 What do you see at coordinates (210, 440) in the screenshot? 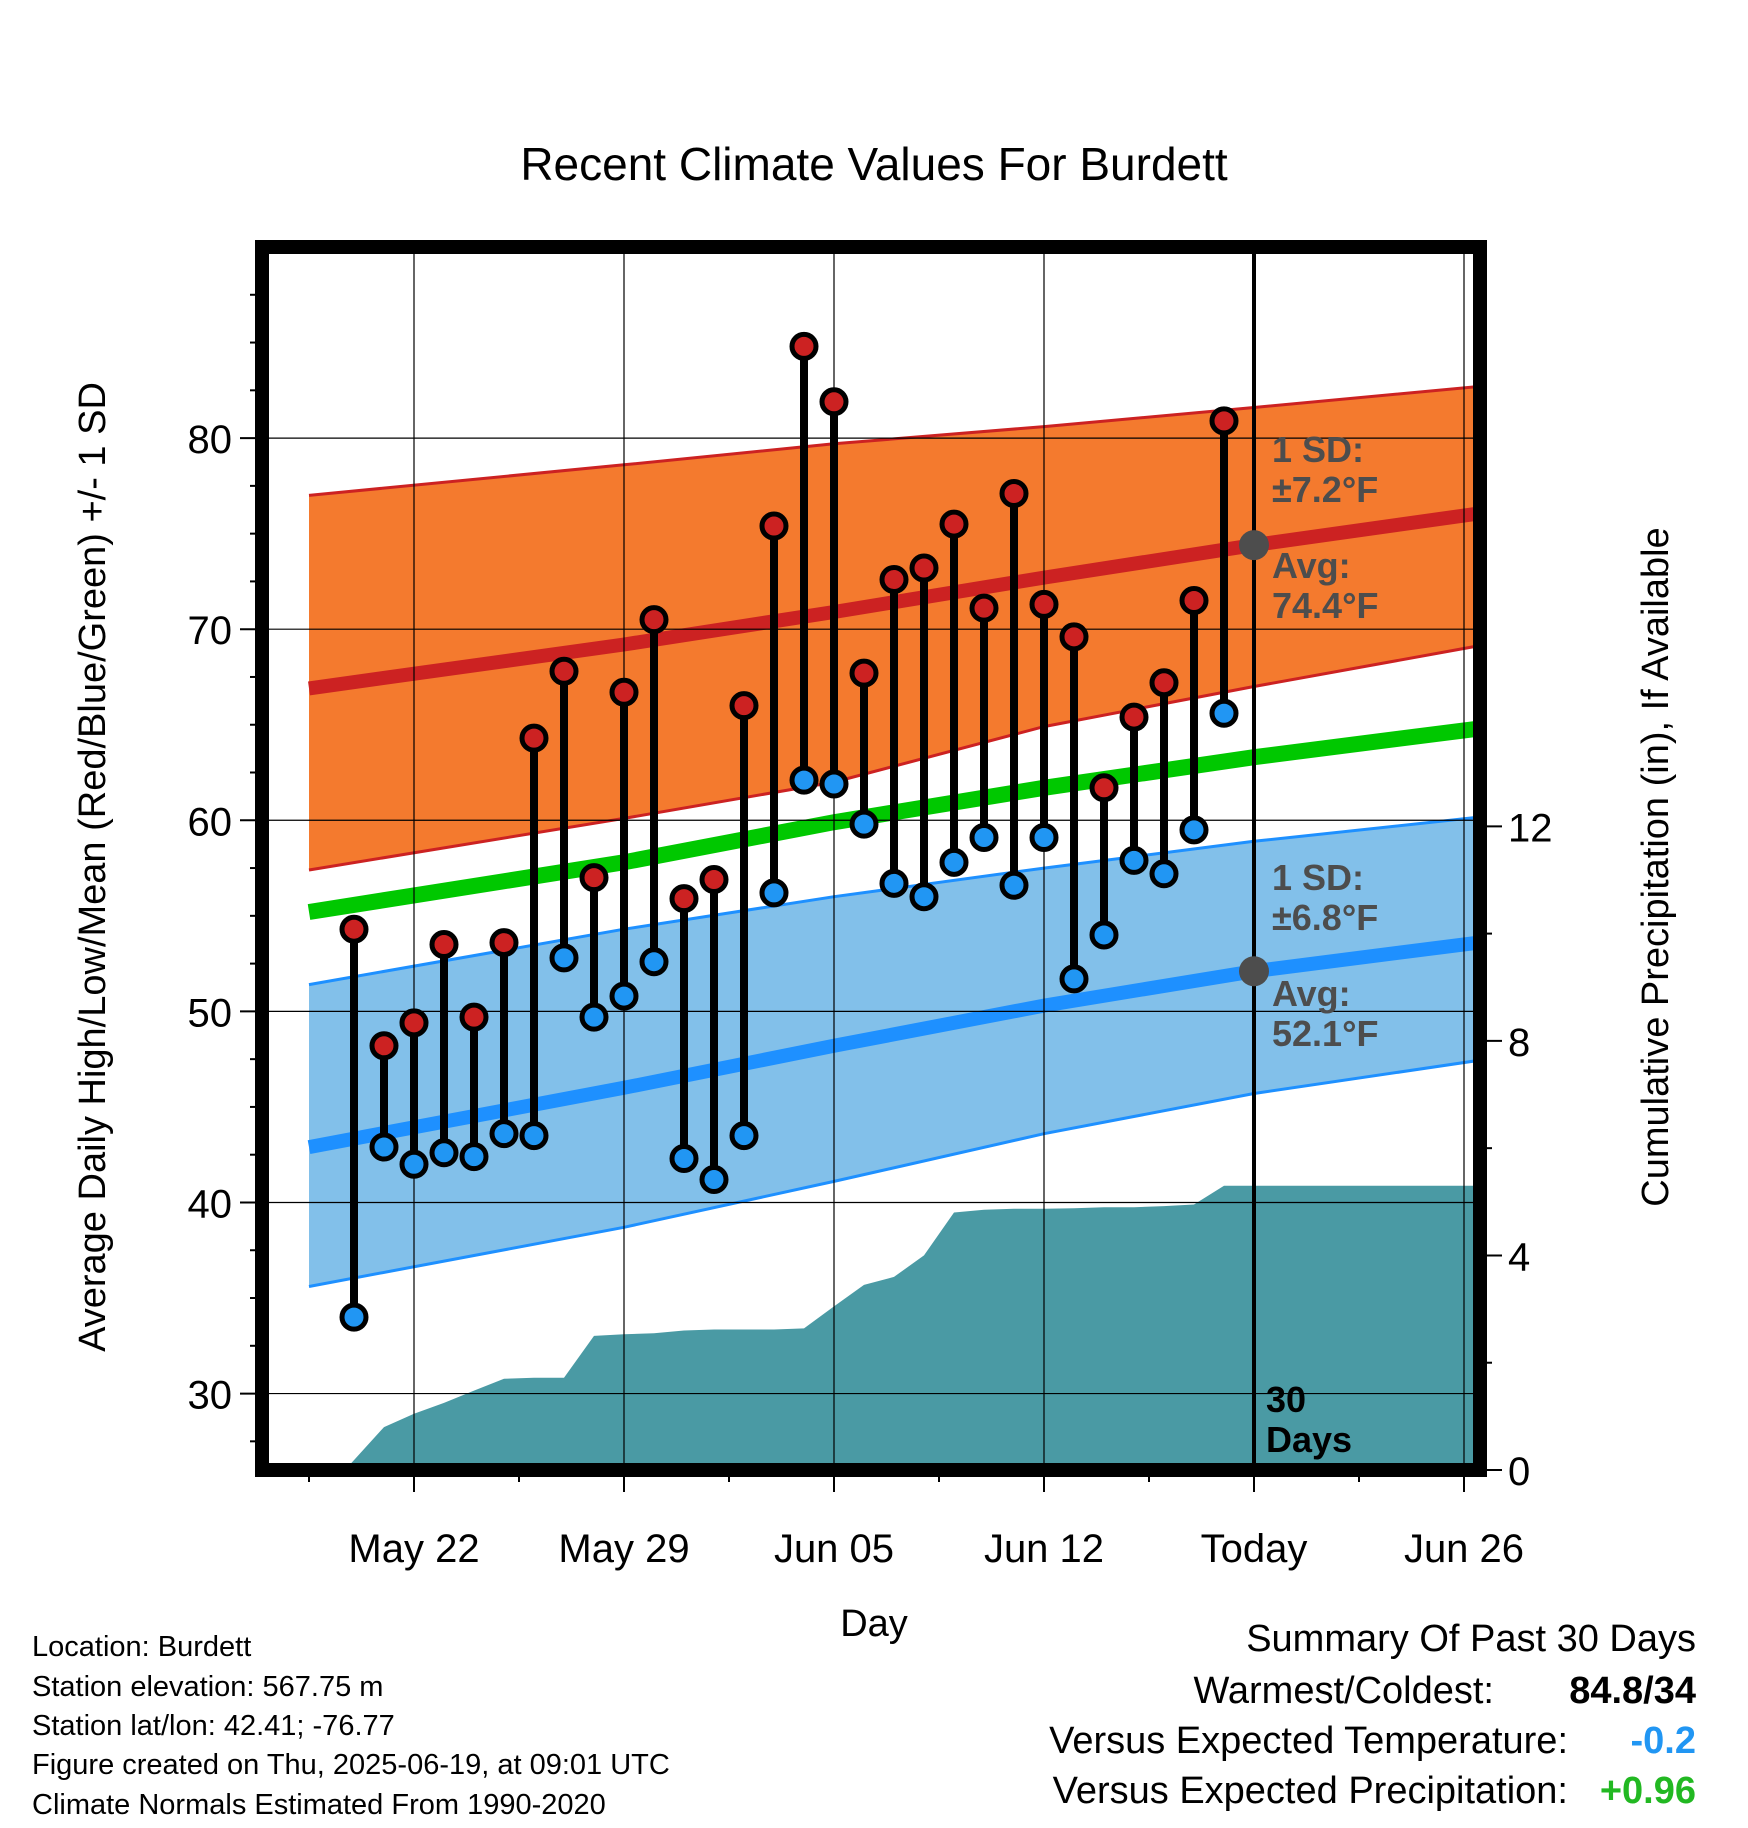
I see `y-left-tick-label: 80` at bounding box center [210, 440].